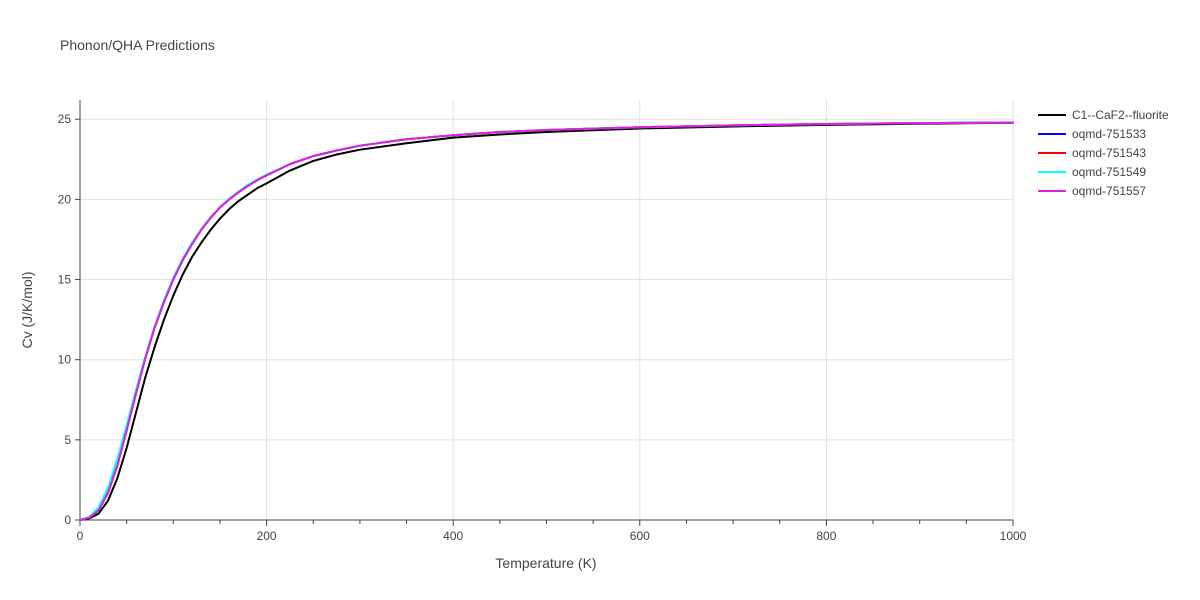 The width and height of the screenshot is (1200, 600). What do you see at coordinates (826, 536) in the screenshot?
I see `x-tick-label: 800` at bounding box center [826, 536].